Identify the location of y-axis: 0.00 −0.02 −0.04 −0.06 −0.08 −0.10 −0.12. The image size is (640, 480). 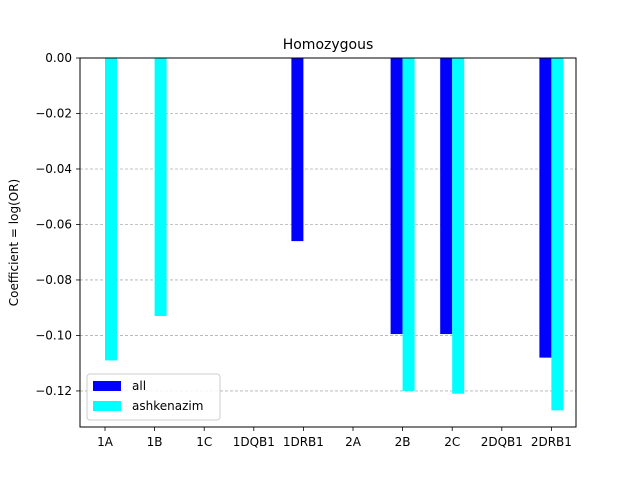
(57, 224).